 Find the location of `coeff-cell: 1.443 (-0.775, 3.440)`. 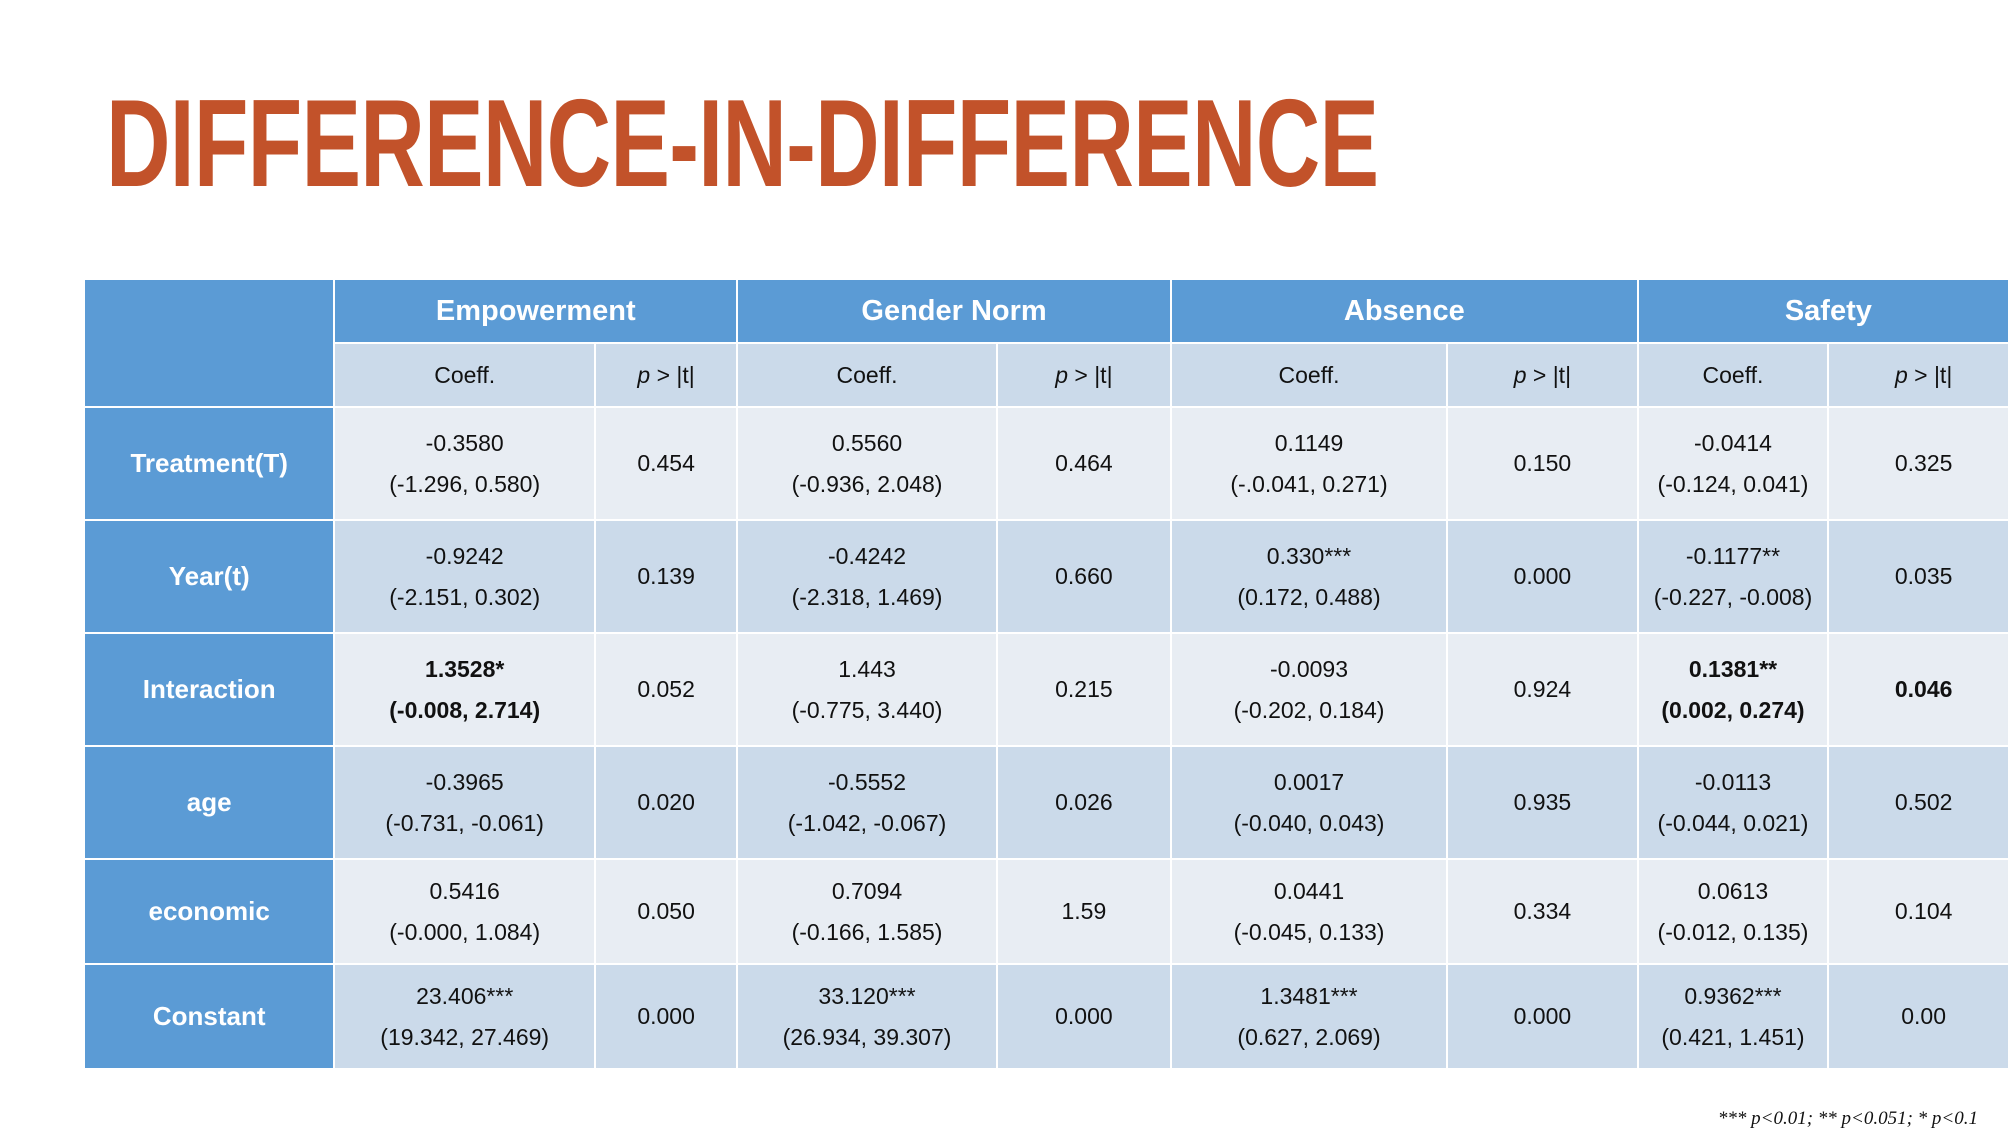

coeff-cell: 1.443 (-0.775, 3.440) is located at coordinates (867, 689).